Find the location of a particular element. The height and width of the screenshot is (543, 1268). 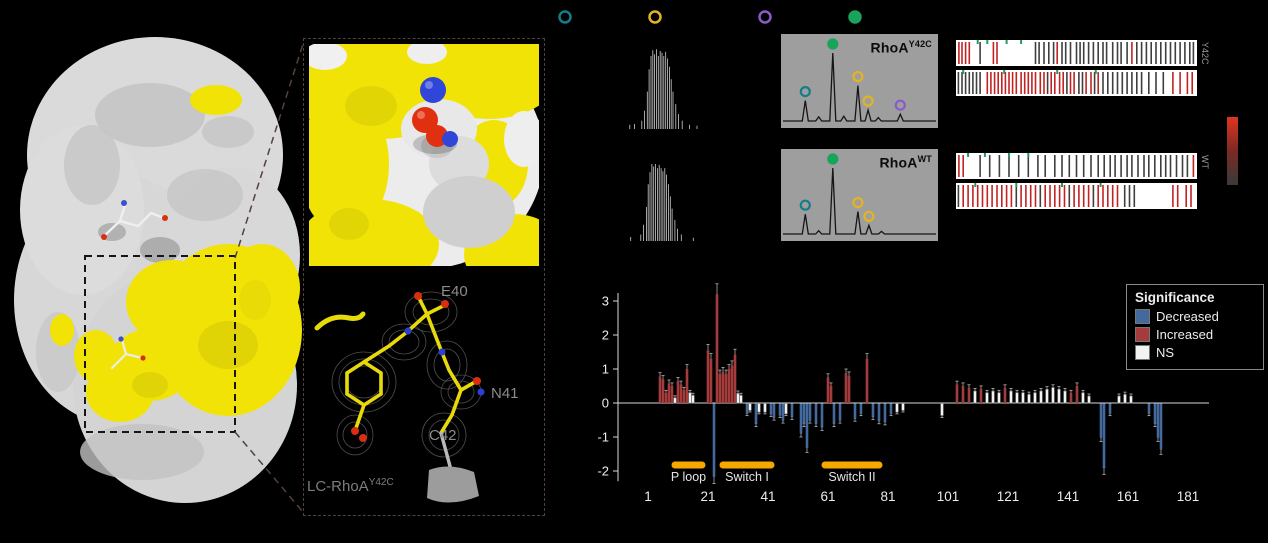

stick-model is located at coordinates (411, 365).